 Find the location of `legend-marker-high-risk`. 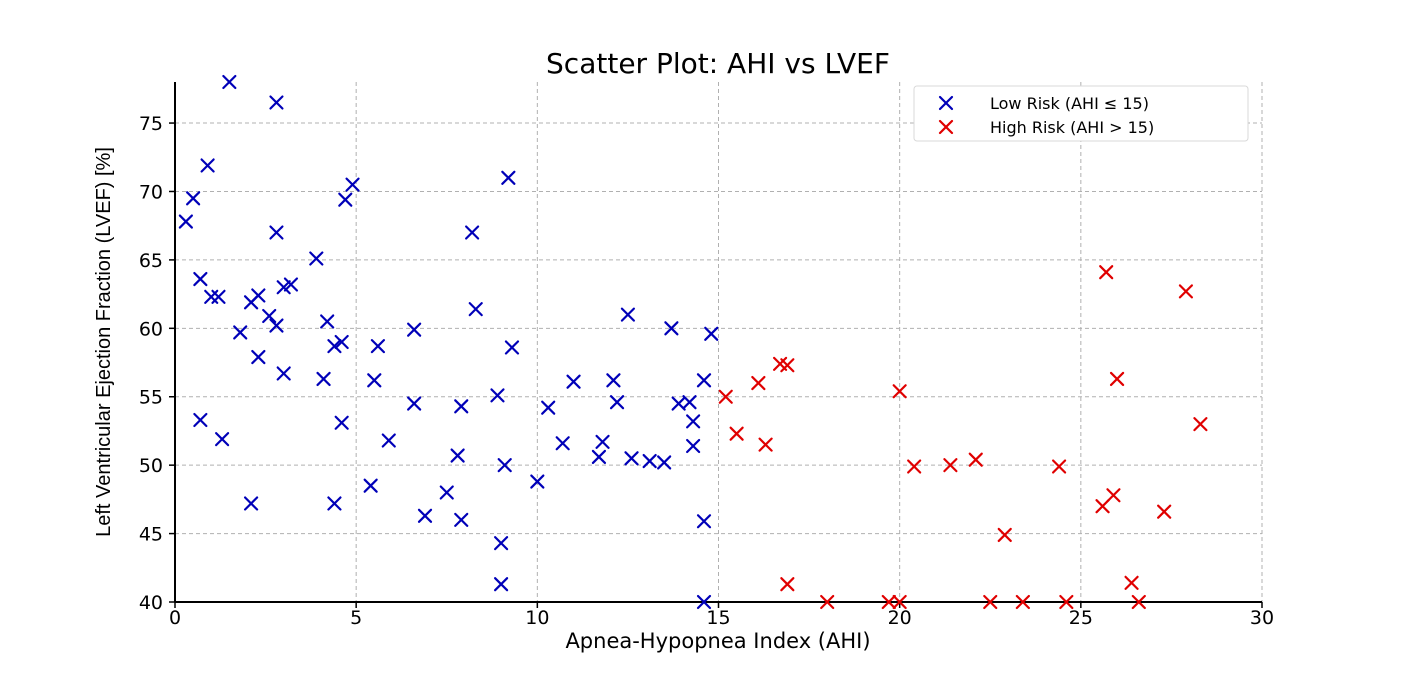

legend-marker-high-risk is located at coordinates (946, 127).